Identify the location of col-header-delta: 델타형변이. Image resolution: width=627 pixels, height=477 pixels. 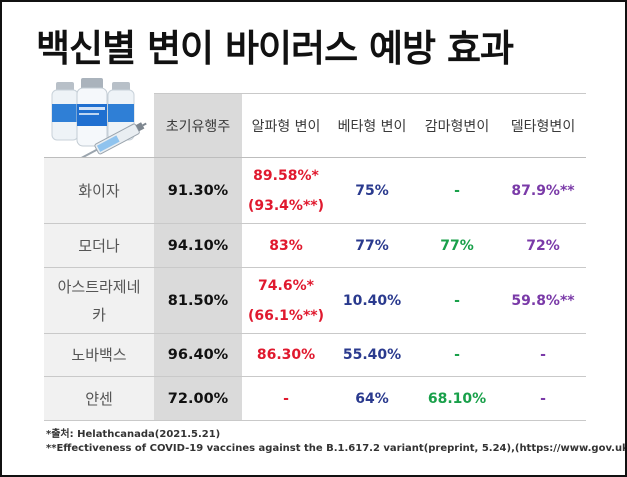
(543, 125).